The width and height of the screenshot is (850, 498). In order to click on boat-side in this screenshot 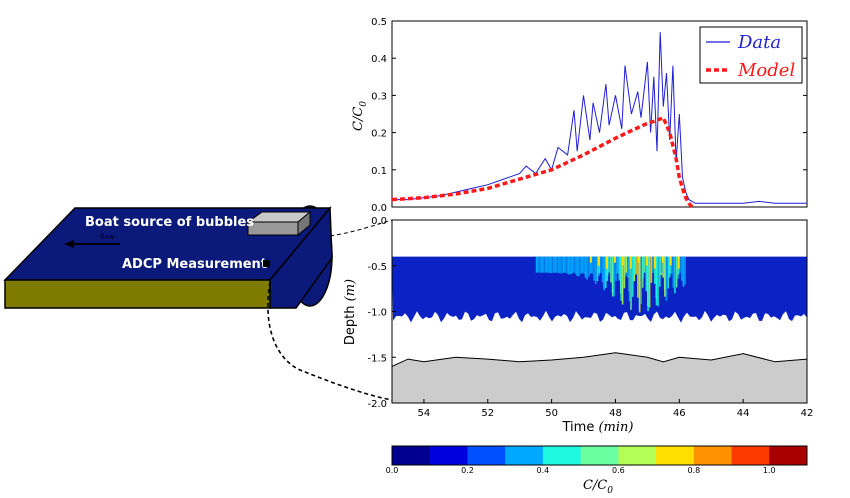, I will do `click(304, 223)`.